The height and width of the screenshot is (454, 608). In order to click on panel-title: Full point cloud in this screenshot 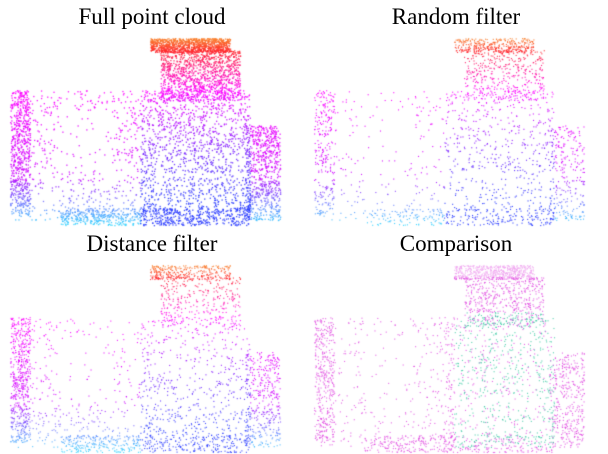, I will do `click(152, 16)`.